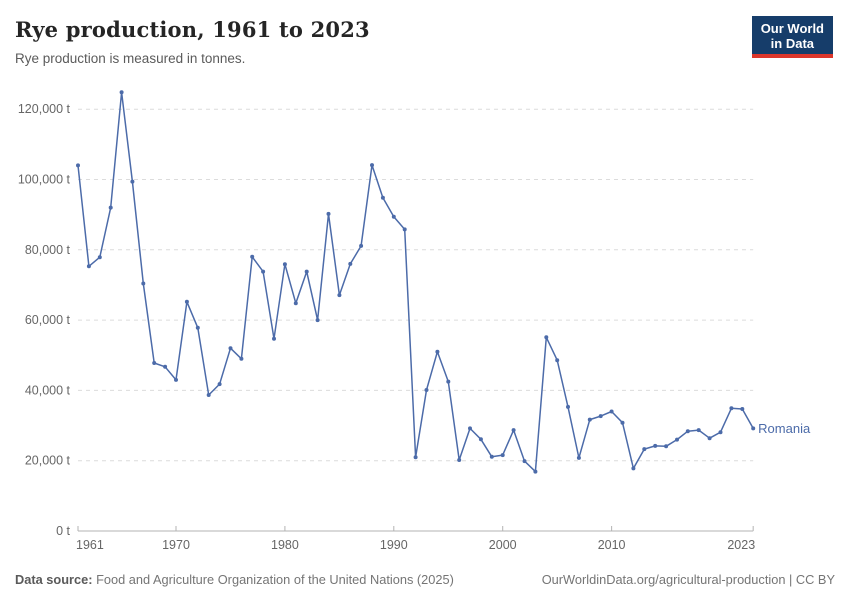 The height and width of the screenshot is (600, 850). I want to click on data-source-label: Data source:, so click(54, 579).